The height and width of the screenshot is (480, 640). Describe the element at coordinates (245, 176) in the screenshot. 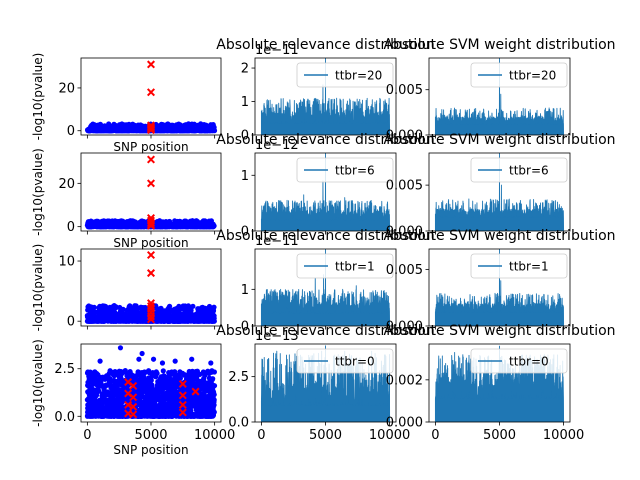

I see `y-tick-label: 1` at that location.